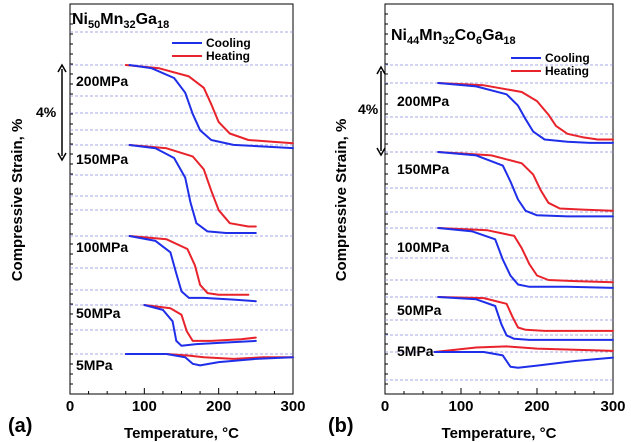  Describe the element at coordinates (413, 41) in the screenshot. I see `title-subscript: 44` at that location.